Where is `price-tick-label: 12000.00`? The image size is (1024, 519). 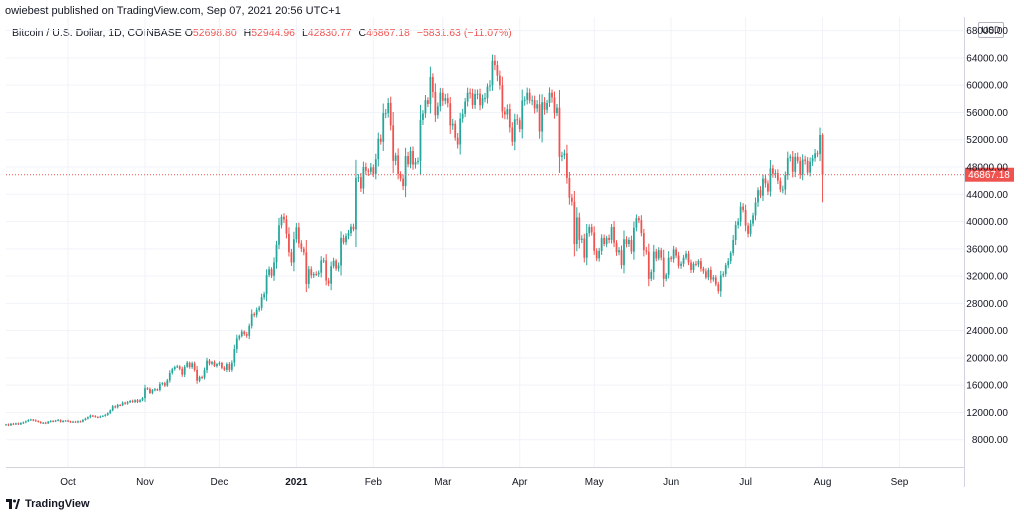
price-tick-label: 12000.00 is located at coordinates (987, 413).